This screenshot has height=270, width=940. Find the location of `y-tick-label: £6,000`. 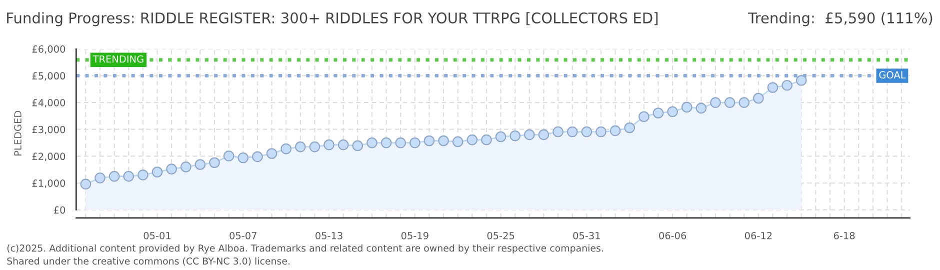

y-tick-label: £6,000 is located at coordinates (49, 49).